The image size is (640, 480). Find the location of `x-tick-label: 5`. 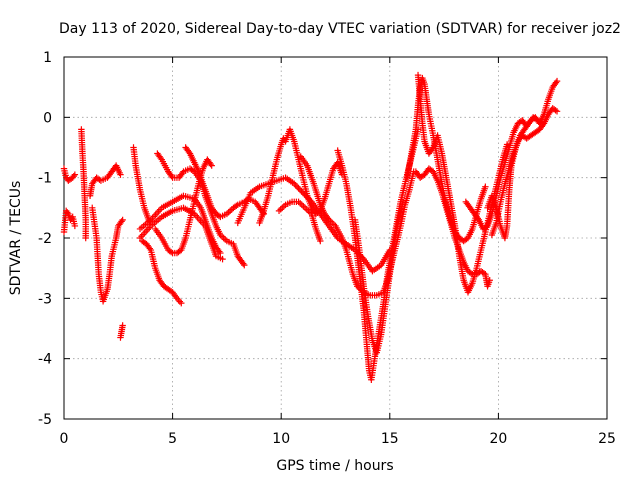

x-tick-label: 5 is located at coordinates (172, 439).